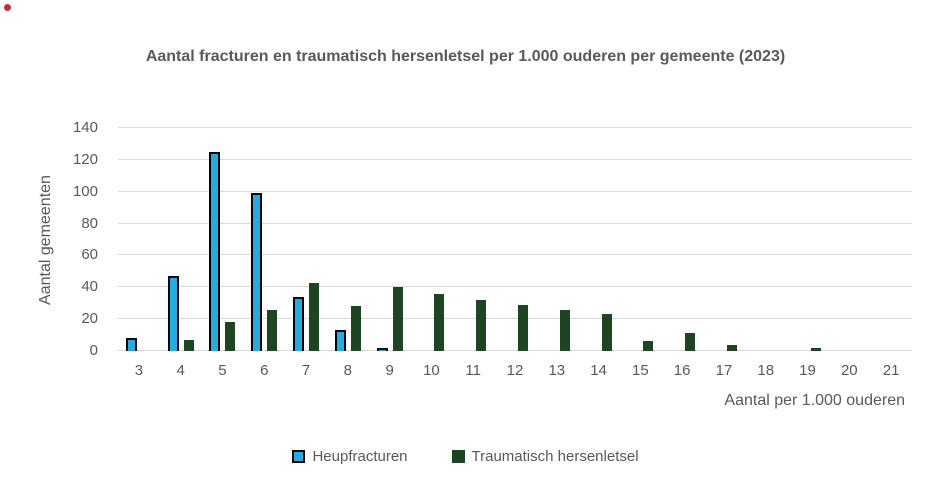 The width and height of the screenshot is (931, 480). I want to click on x-tick-label: 21, so click(891, 370).